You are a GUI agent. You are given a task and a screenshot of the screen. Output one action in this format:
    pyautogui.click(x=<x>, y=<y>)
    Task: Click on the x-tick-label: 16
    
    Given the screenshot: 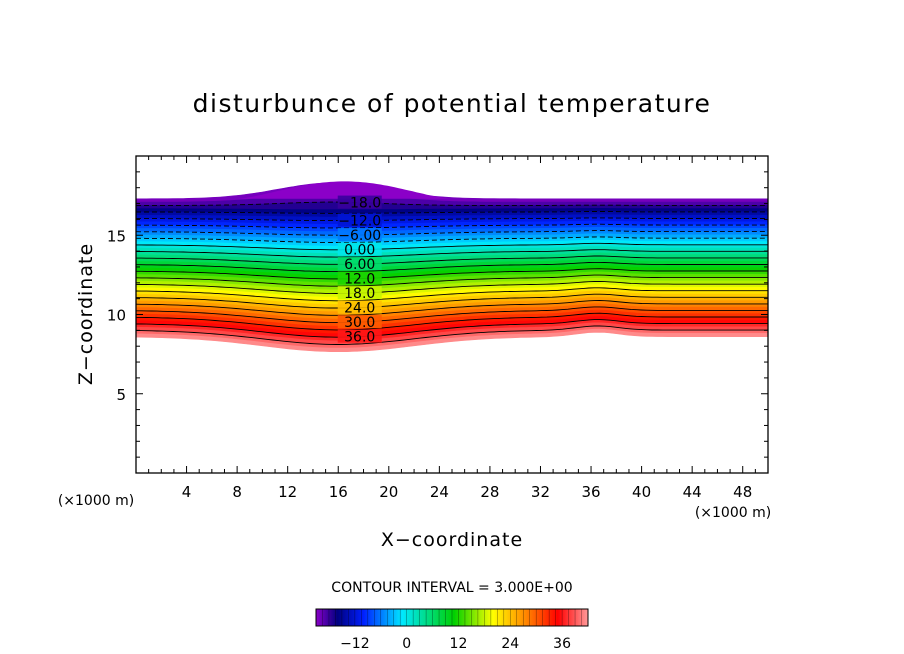 What is the action you would take?
    pyautogui.click(x=338, y=492)
    